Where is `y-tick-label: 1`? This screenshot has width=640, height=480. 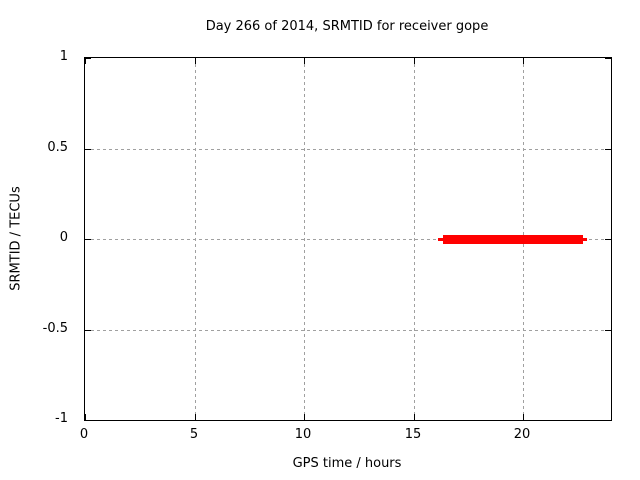 y-tick-label: 1 is located at coordinates (63, 56).